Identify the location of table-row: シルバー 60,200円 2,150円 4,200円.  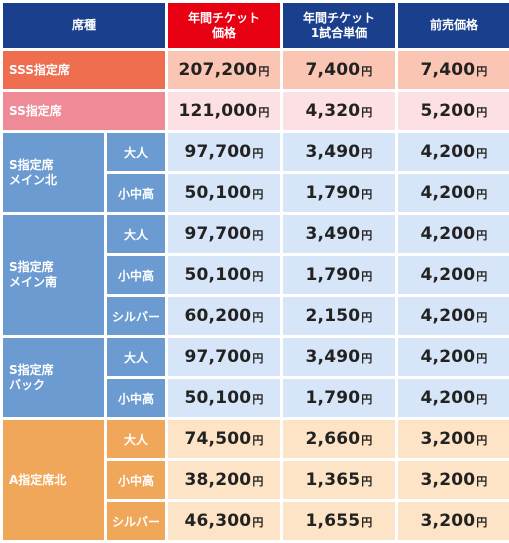
(256, 316).